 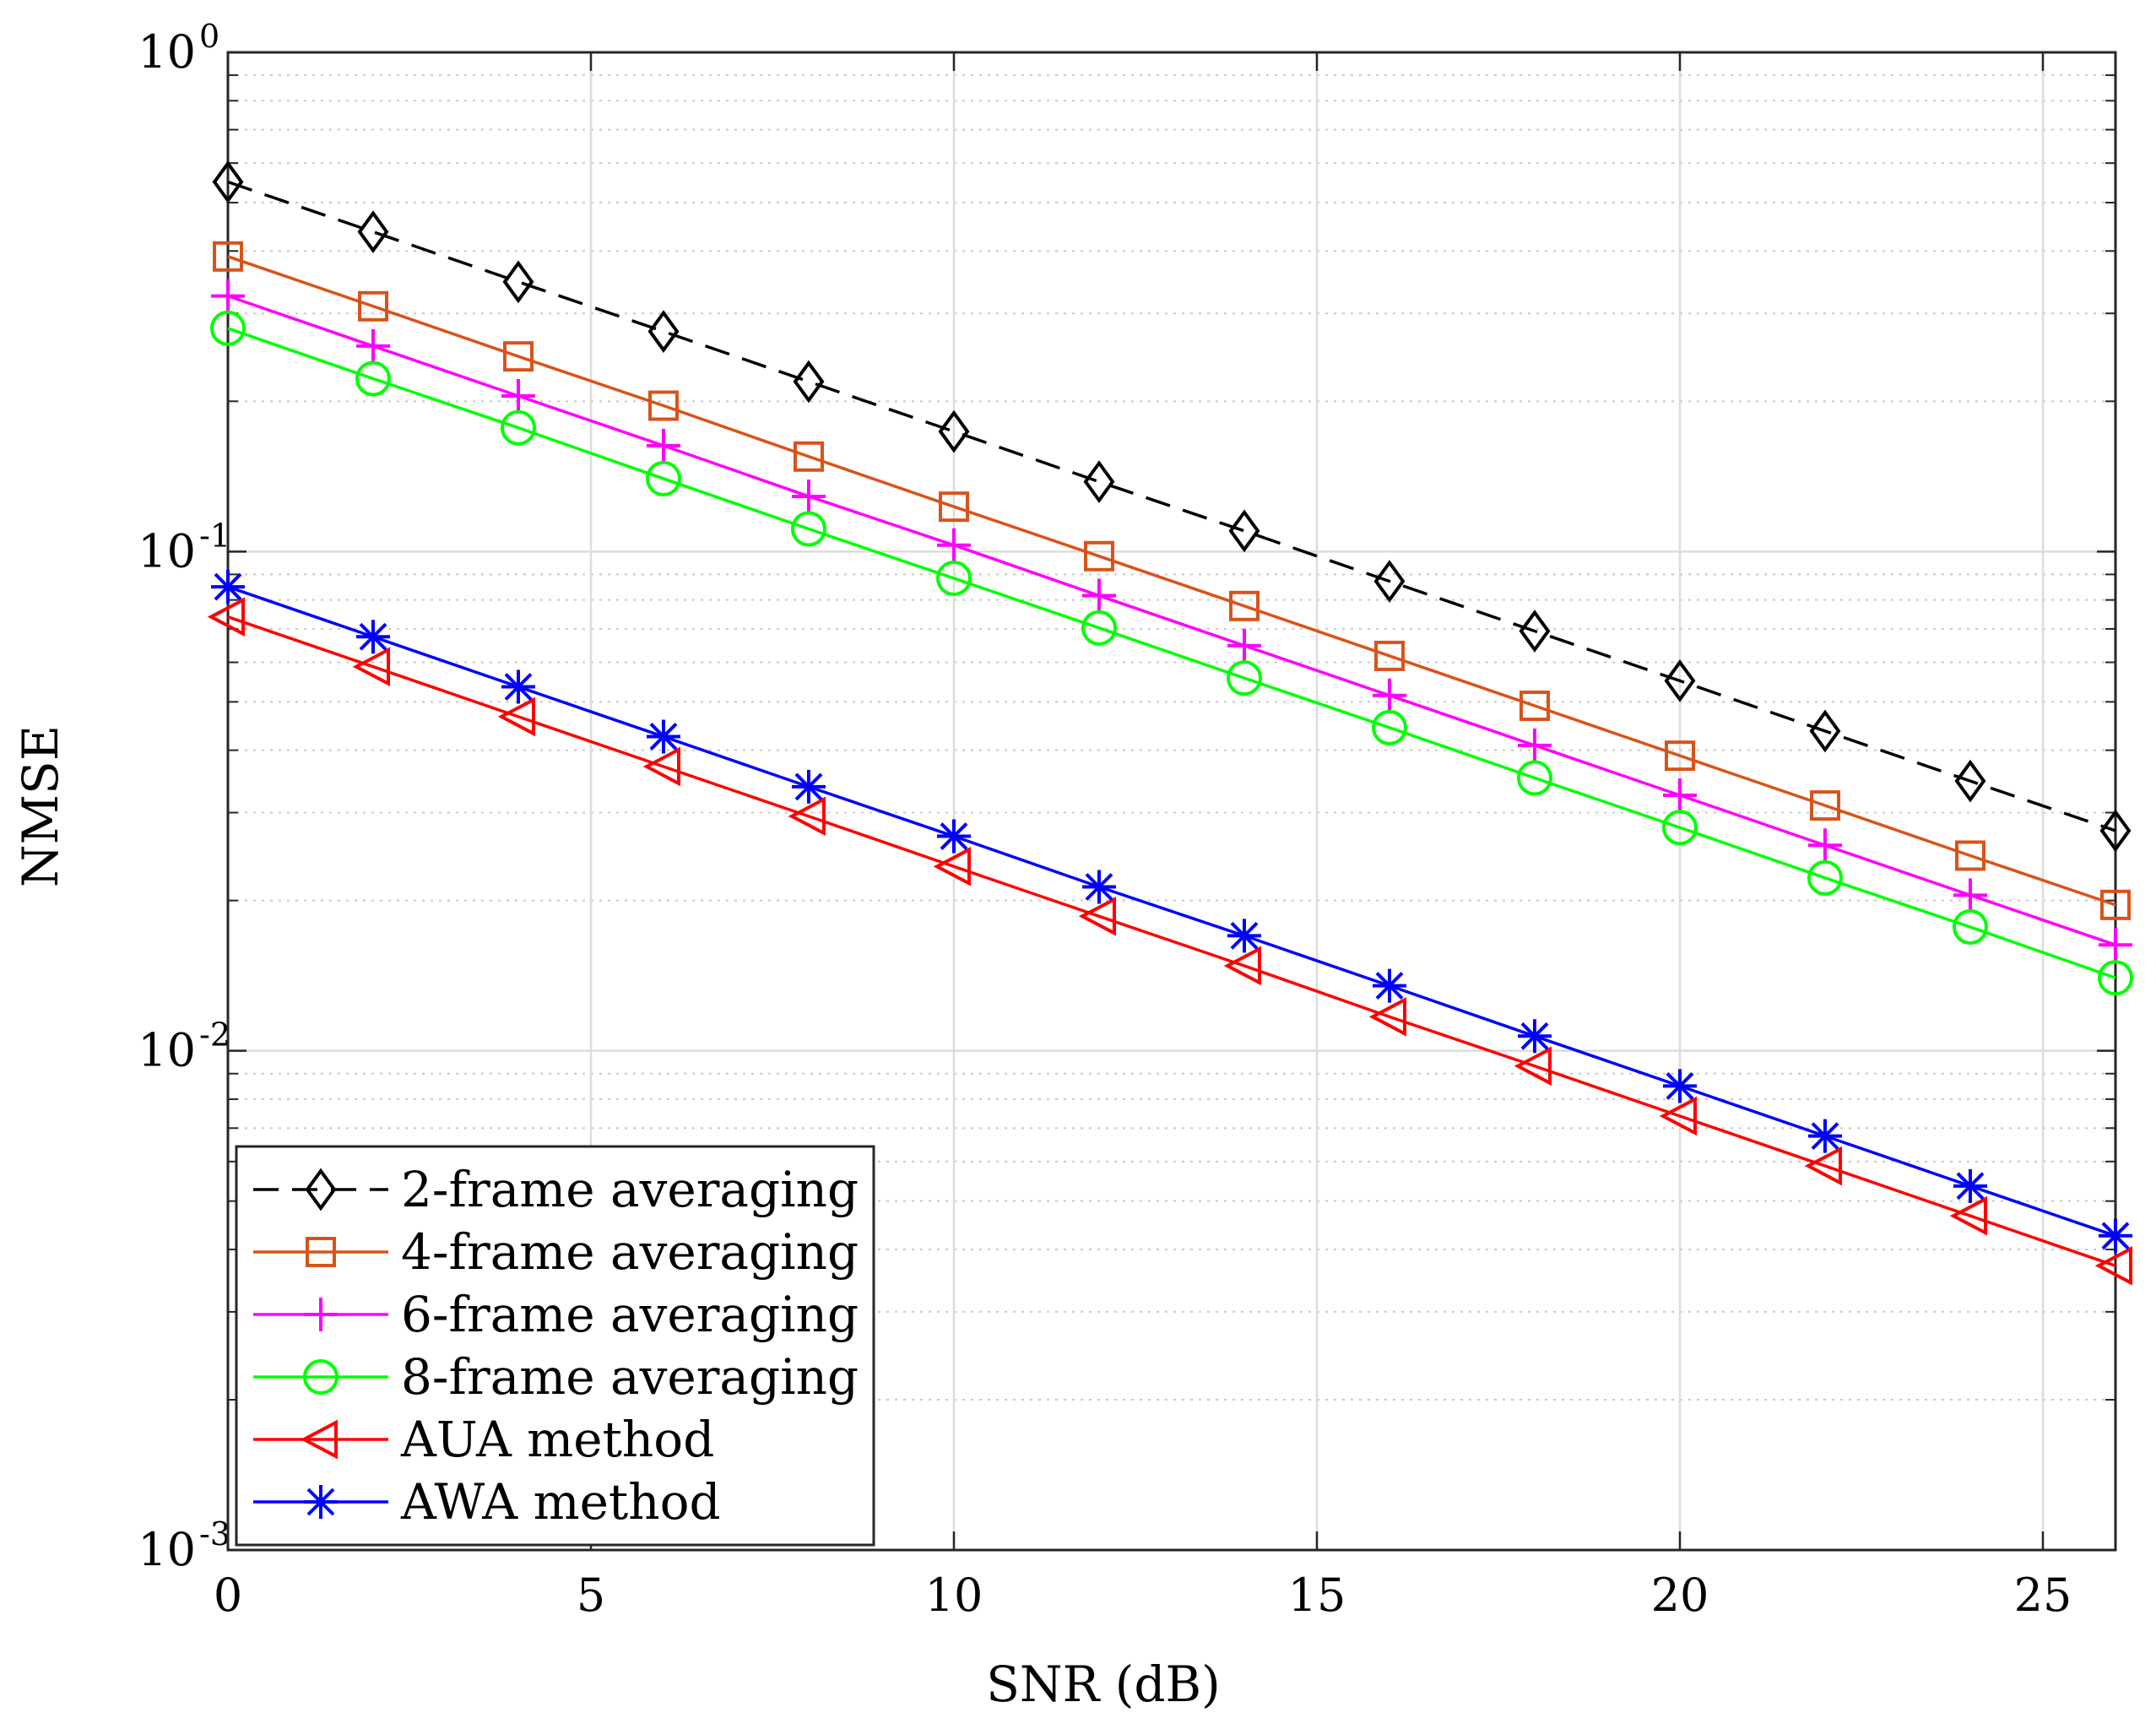 What do you see at coordinates (630, 1189) in the screenshot?
I see `legend-label: 2-frame averaging` at bounding box center [630, 1189].